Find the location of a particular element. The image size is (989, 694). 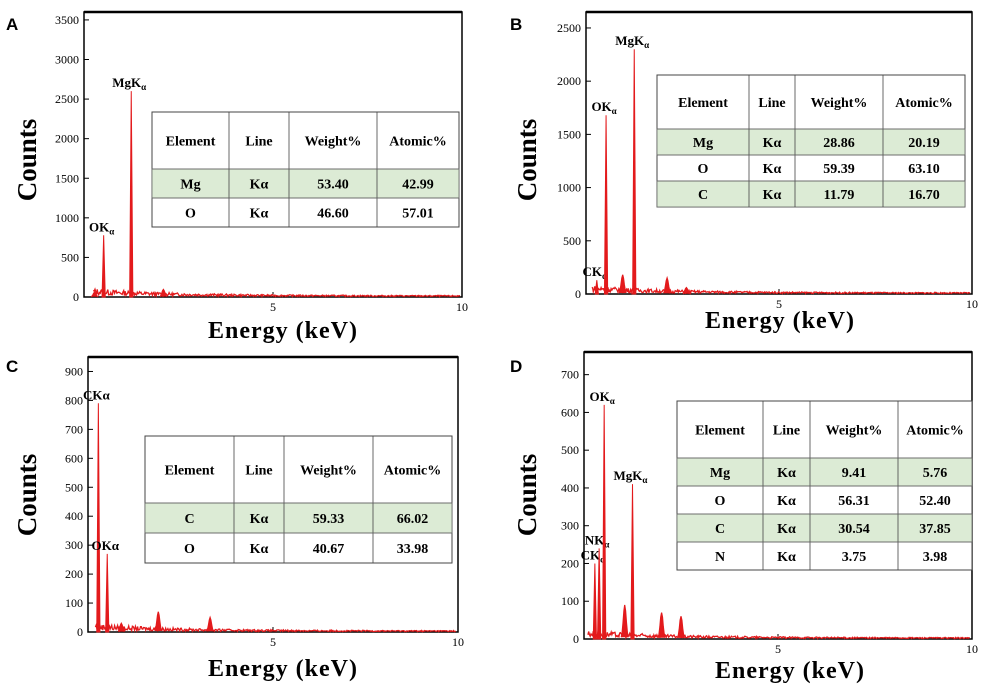

y-tick-label: 900 is located at coordinates (74, 371).